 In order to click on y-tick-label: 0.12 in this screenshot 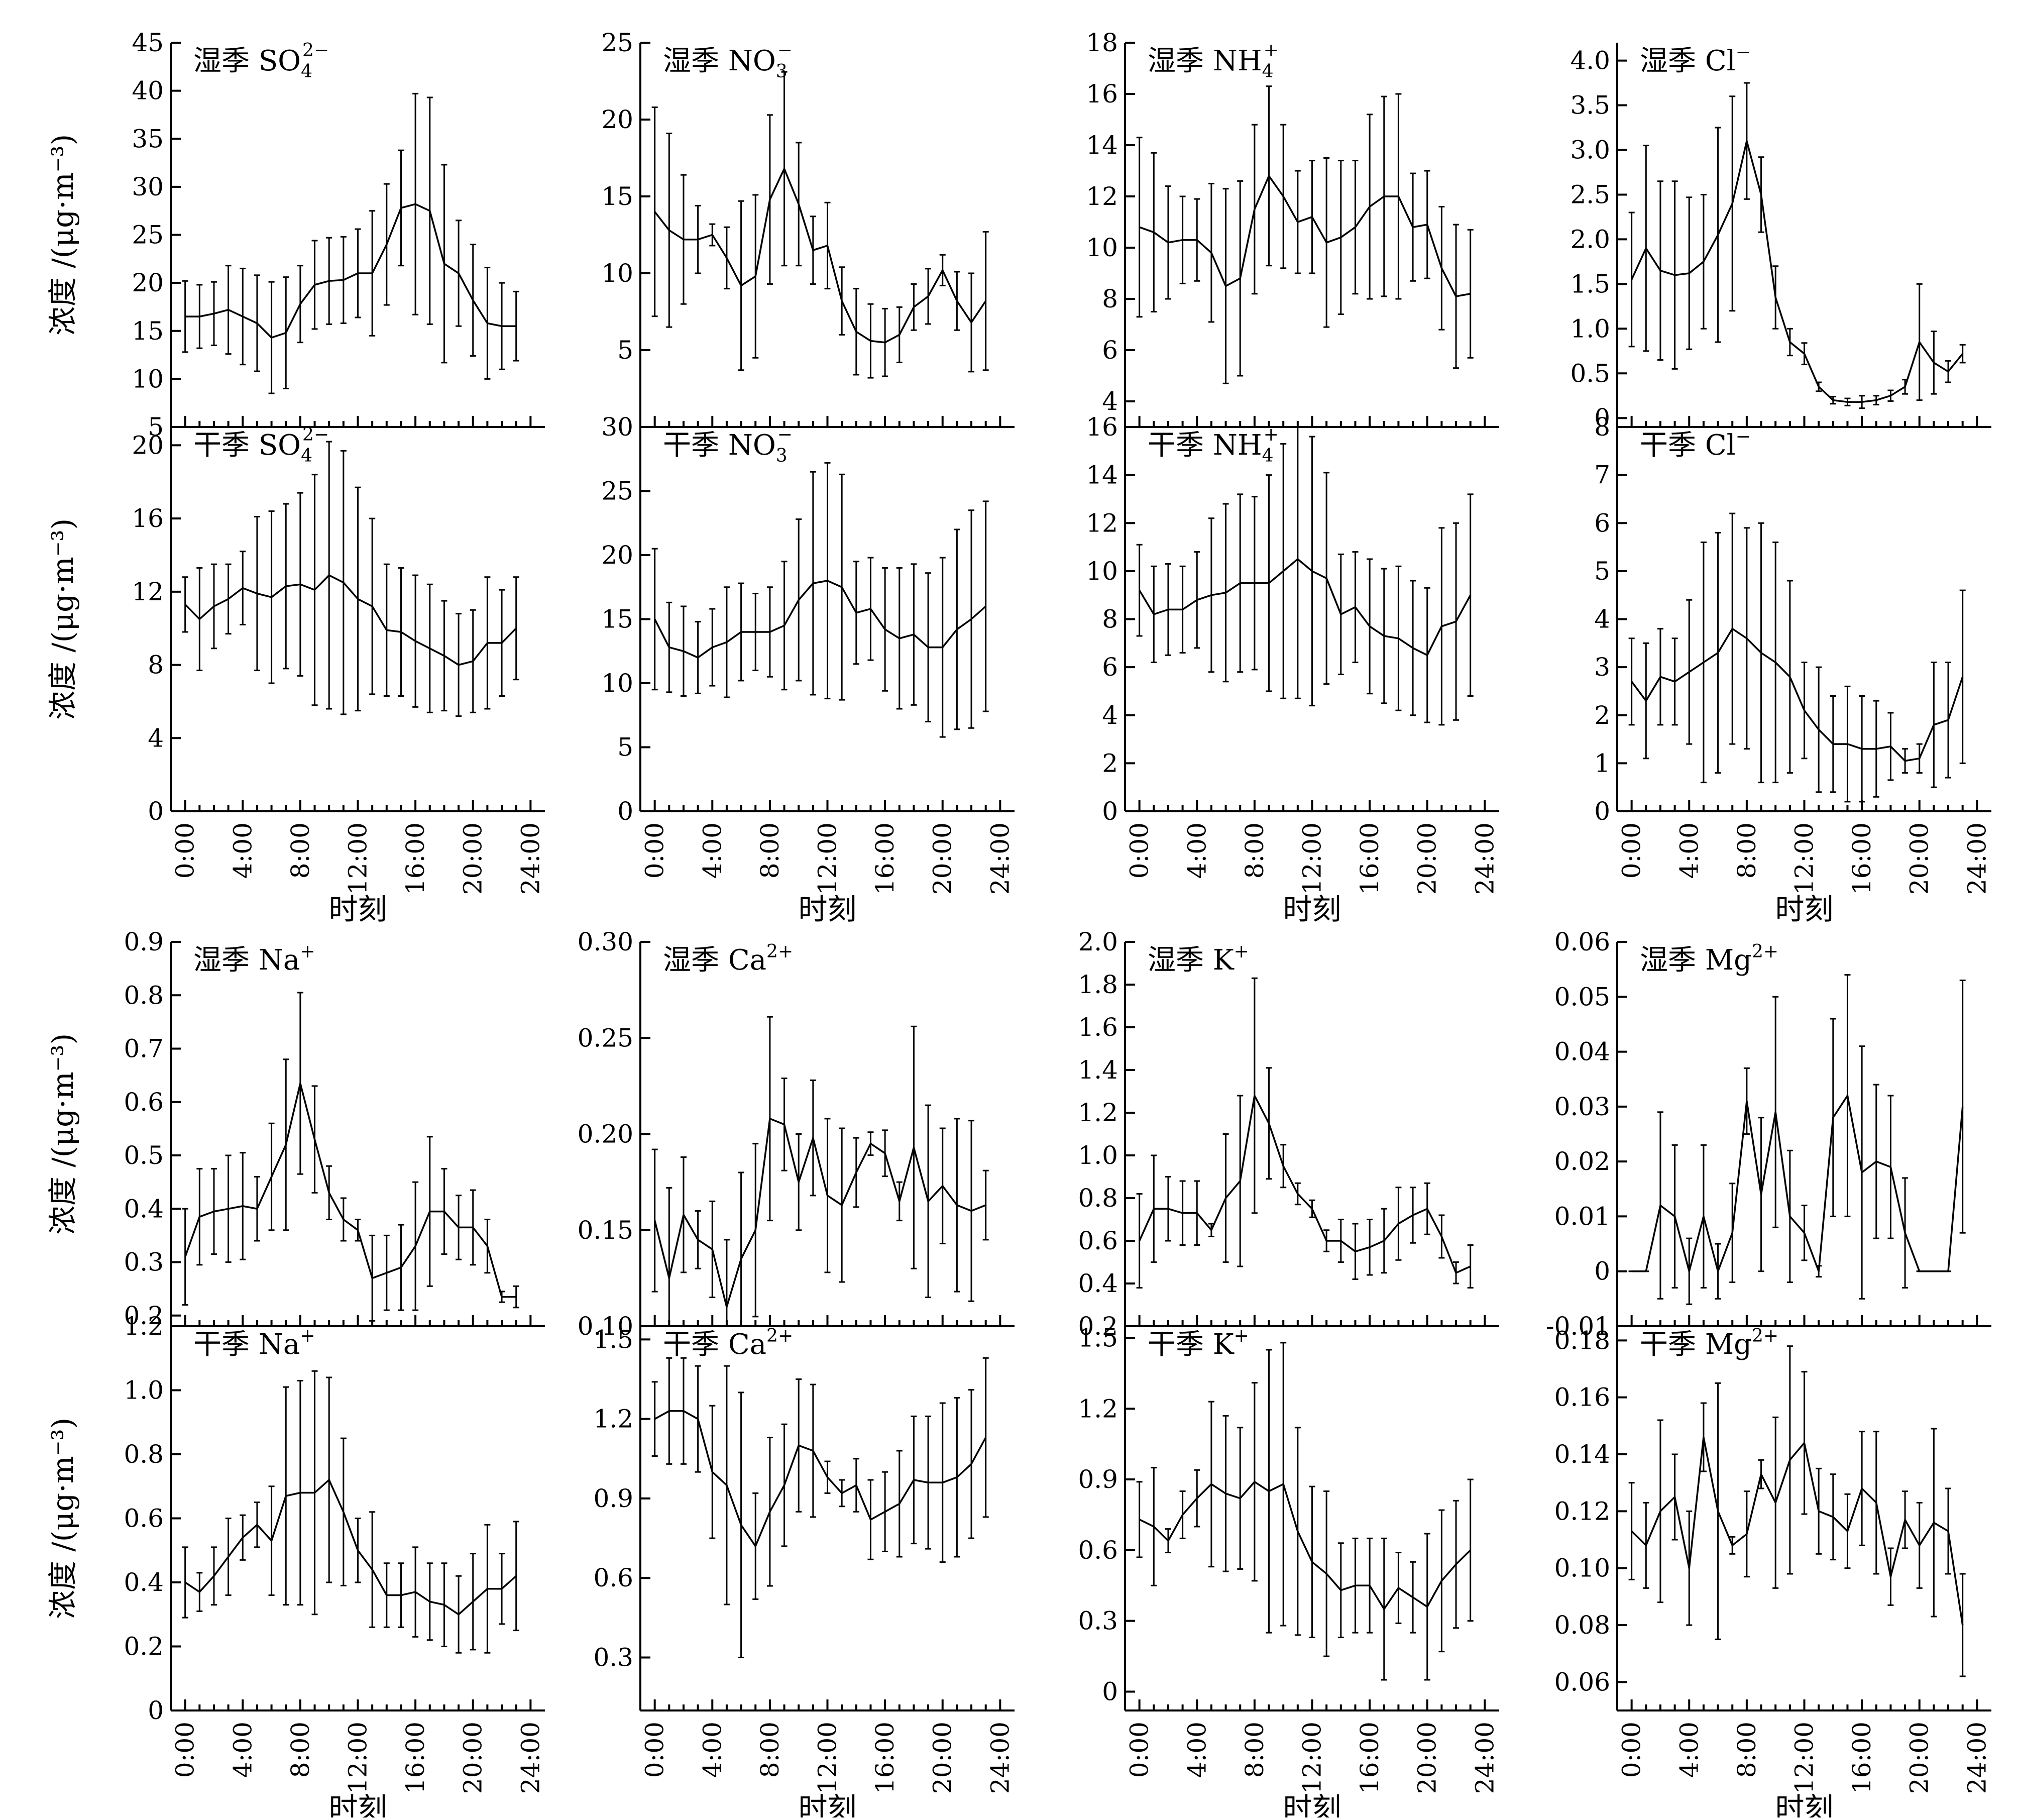, I will do `click(1582, 1511)`.